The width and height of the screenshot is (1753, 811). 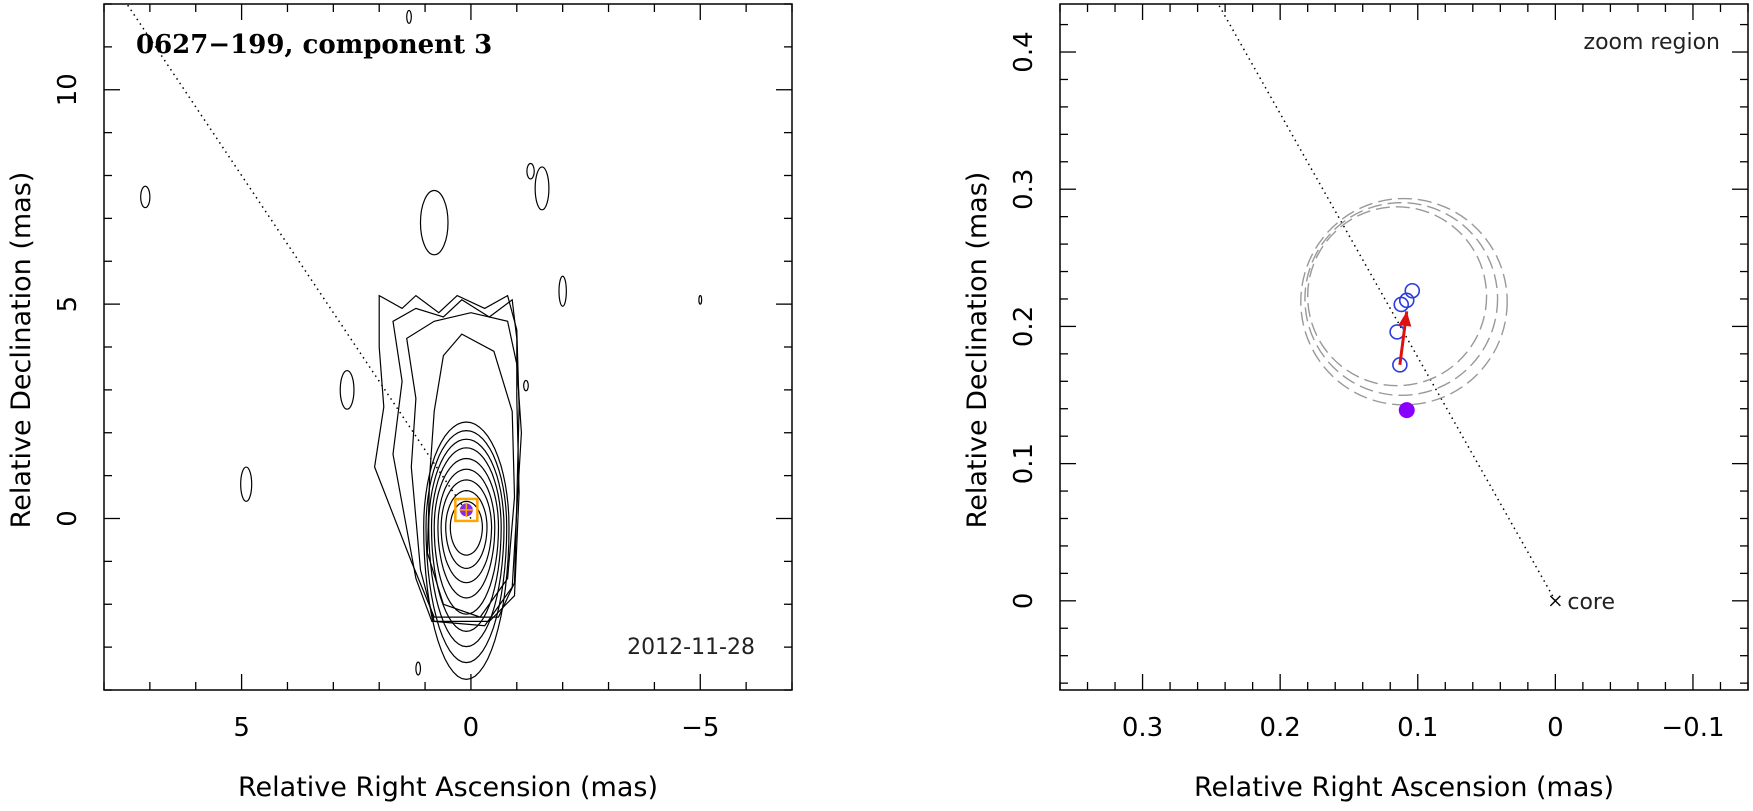 What do you see at coordinates (700, 728) in the screenshot?
I see `x-tick-label: −5` at bounding box center [700, 728].